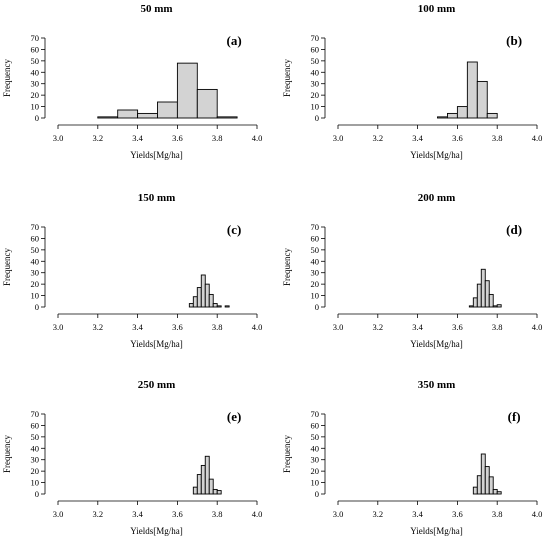  What do you see at coordinates (234, 40) in the screenshot?
I see `panel-letter: (a)` at bounding box center [234, 40].